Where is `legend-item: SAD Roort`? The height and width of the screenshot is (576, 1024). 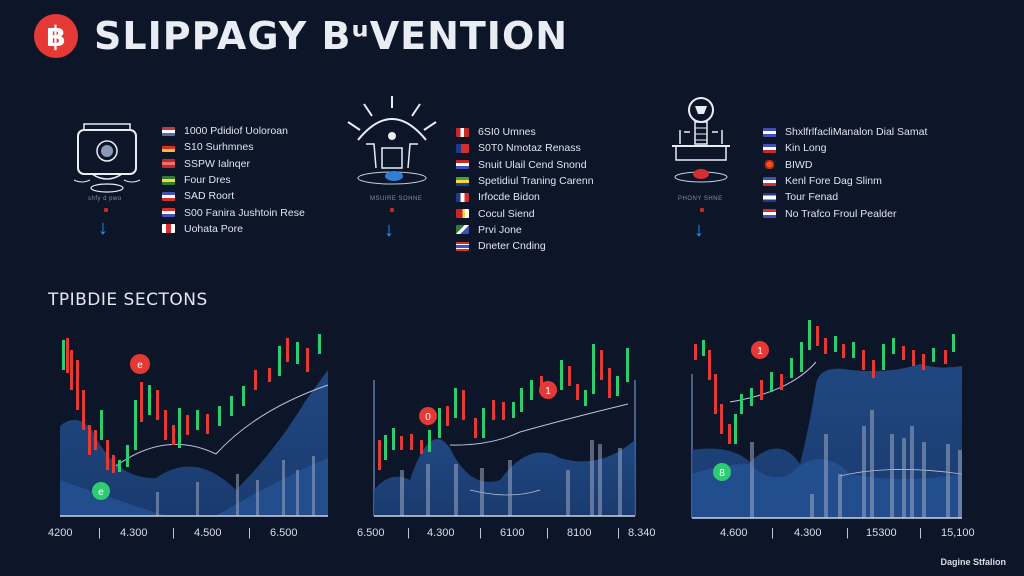
legend-item: SAD Roort is located at coordinates (233, 196).